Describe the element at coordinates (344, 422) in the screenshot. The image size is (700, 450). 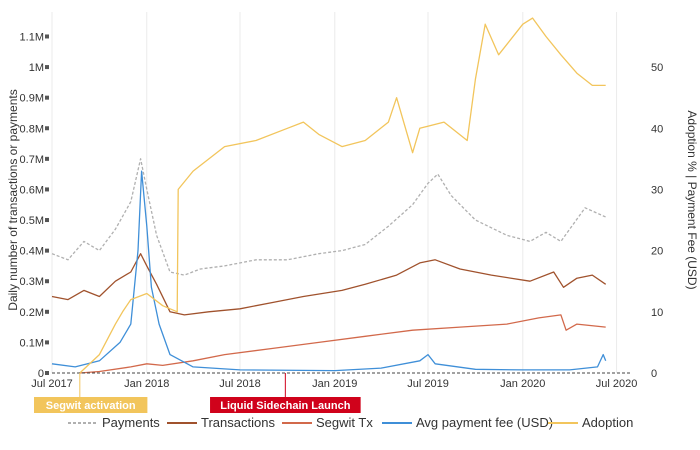
I see `legend-label: Segwit Tx` at that location.